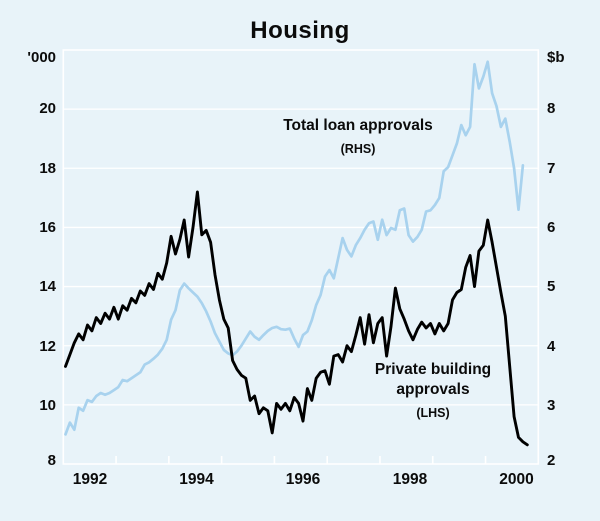 Image resolution: width=600 pixels, height=521 pixels. What do you see at coordinates (358, 149) in the screenshot?
I see `loan-approvals-sublabel: (RHS)` at bounding box center [358, 149].